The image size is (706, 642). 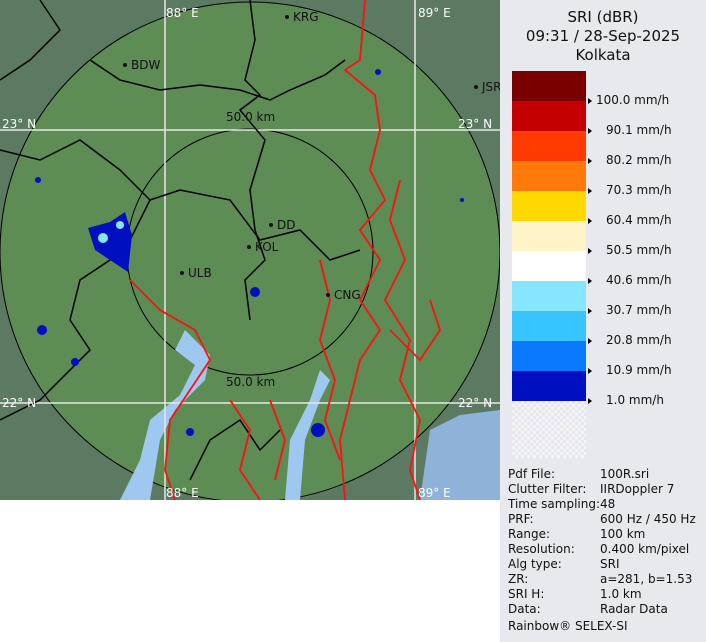 I want to click on info-row: Alg type: SRI, so click(x=564, y=564).